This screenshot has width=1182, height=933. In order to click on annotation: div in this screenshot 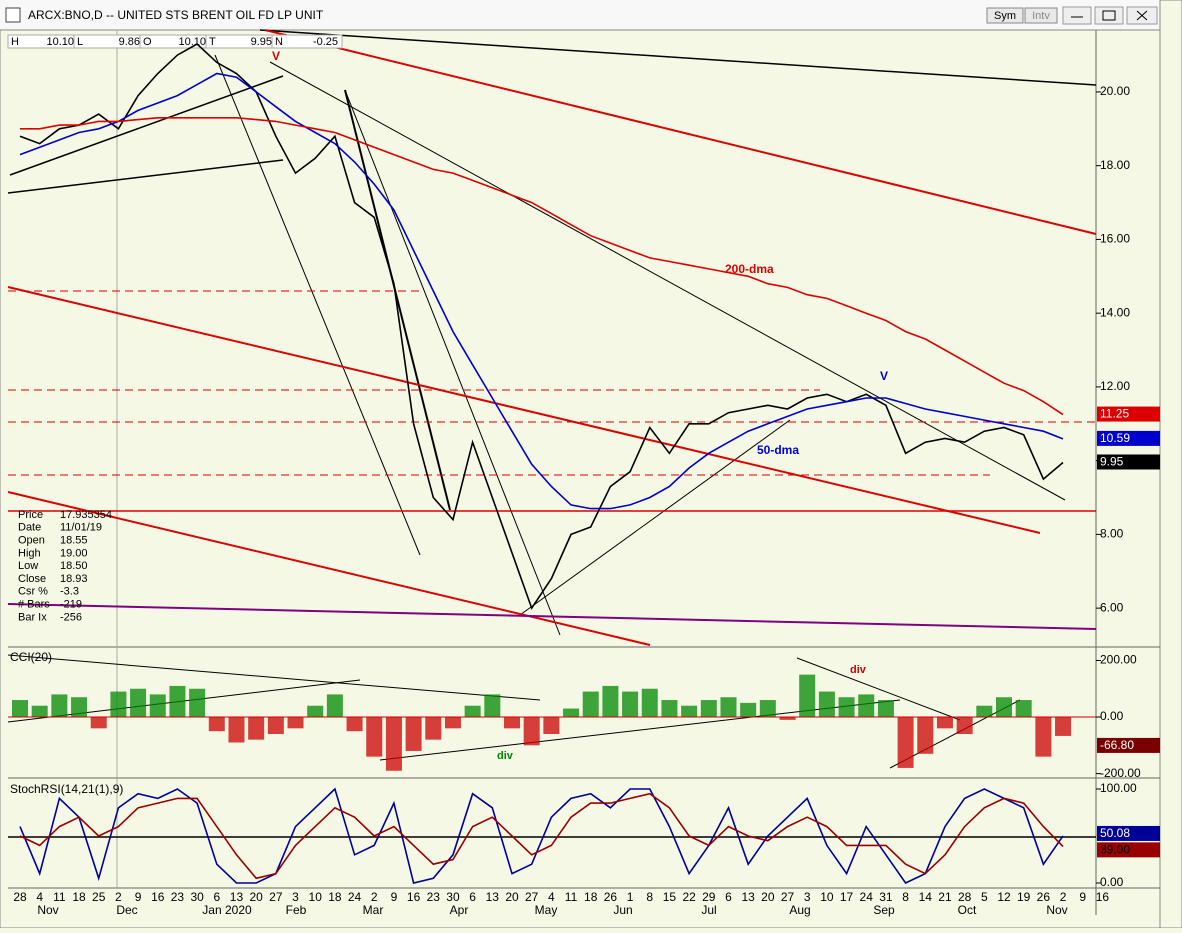, I will do `click(505, 756)`.